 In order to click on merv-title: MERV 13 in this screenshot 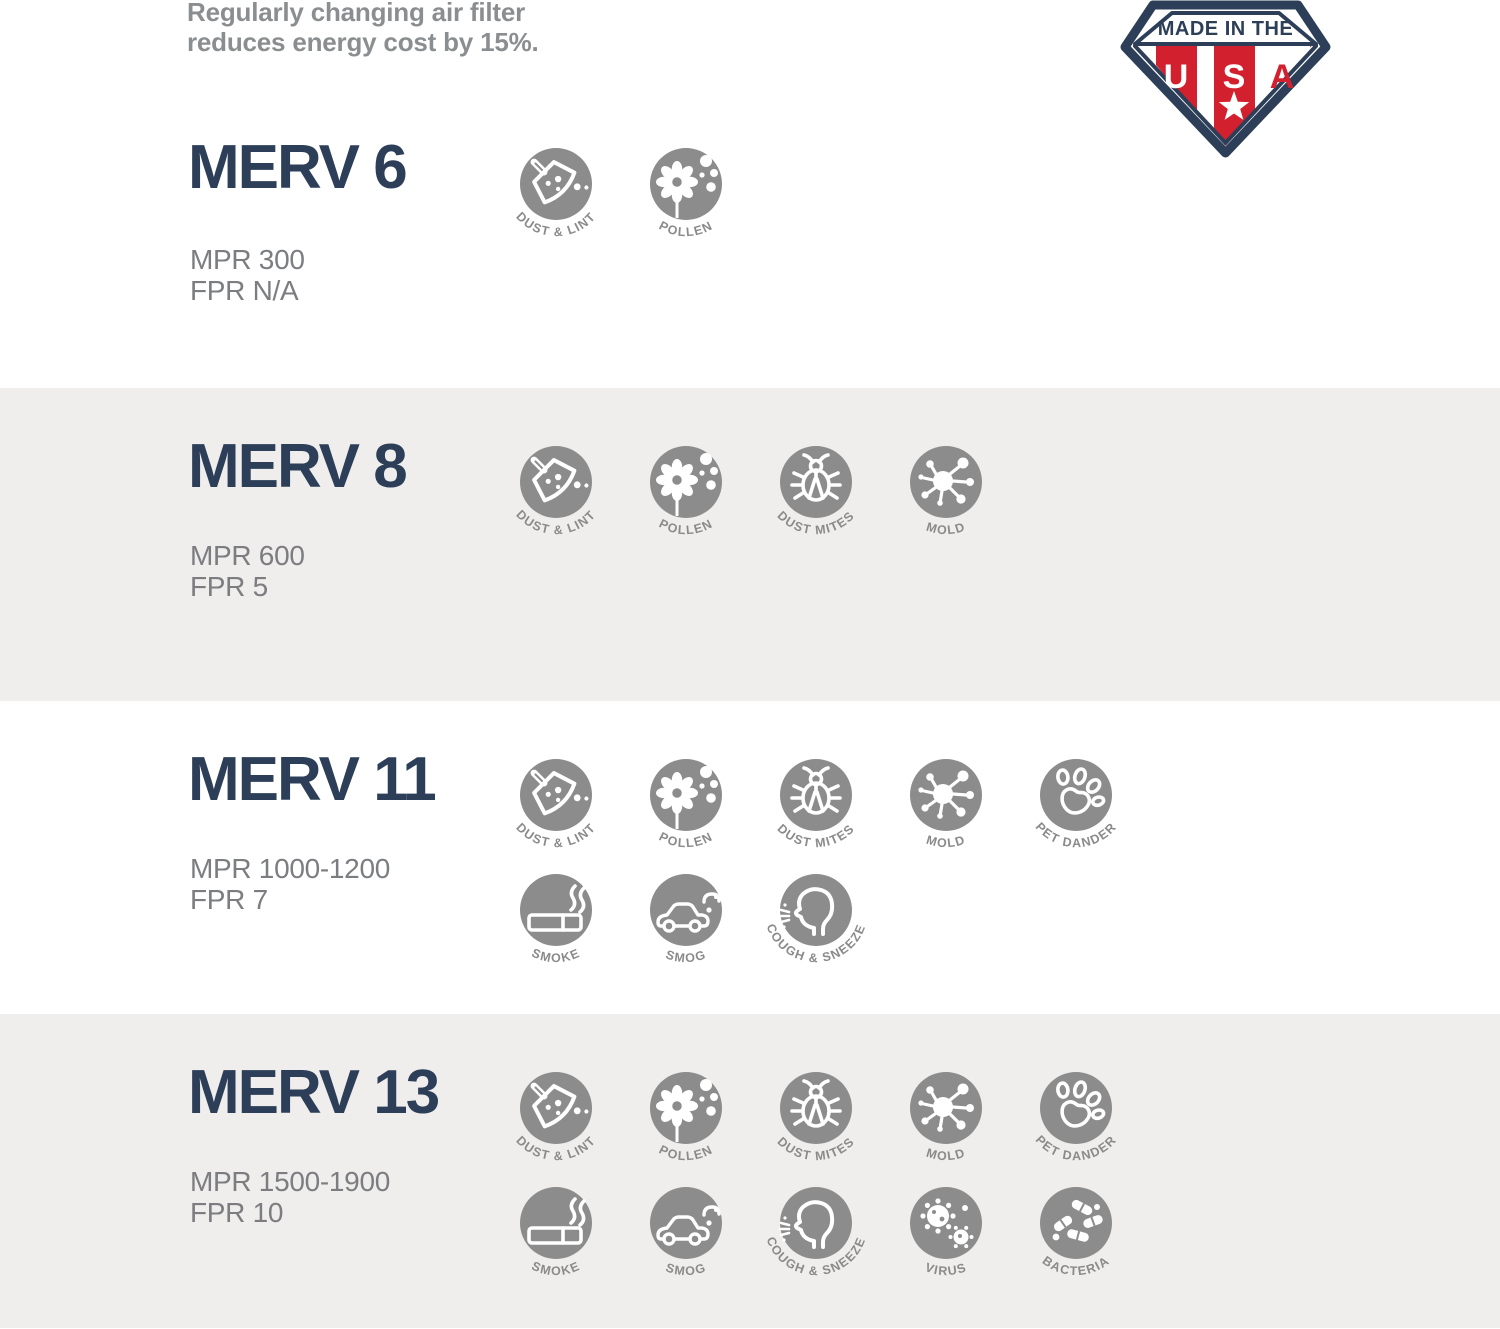, I will do `click(314, 1092)`.